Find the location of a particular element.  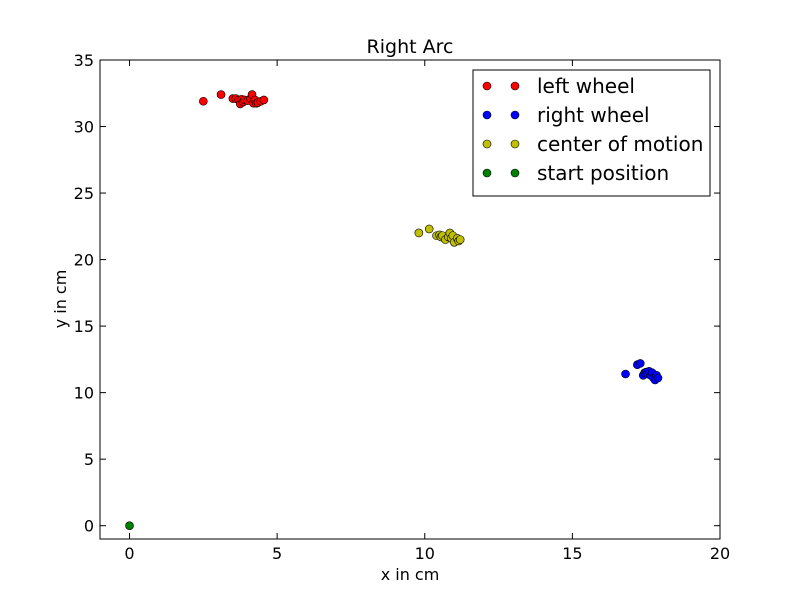

y-axis-label: y in cm is located at coordinates (60, 299).